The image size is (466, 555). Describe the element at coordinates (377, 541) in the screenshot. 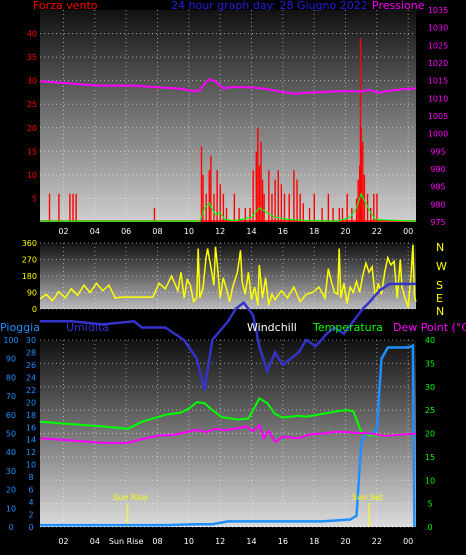

I see `x-tick-label: 22` at that location.